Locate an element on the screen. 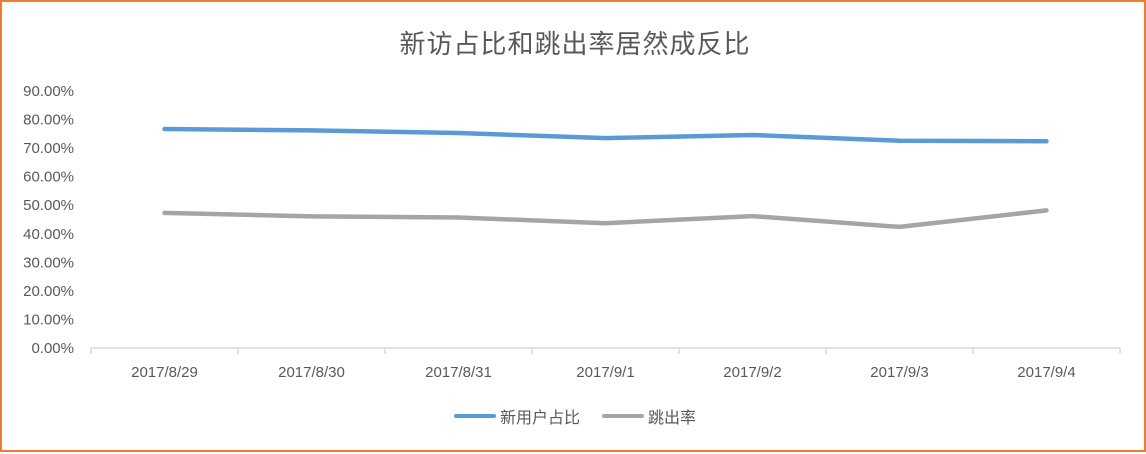 Image resolution: width=1146 pixels, height=454 pixels. y-tick-label: 70.00% is located at coordinates (48, 148).